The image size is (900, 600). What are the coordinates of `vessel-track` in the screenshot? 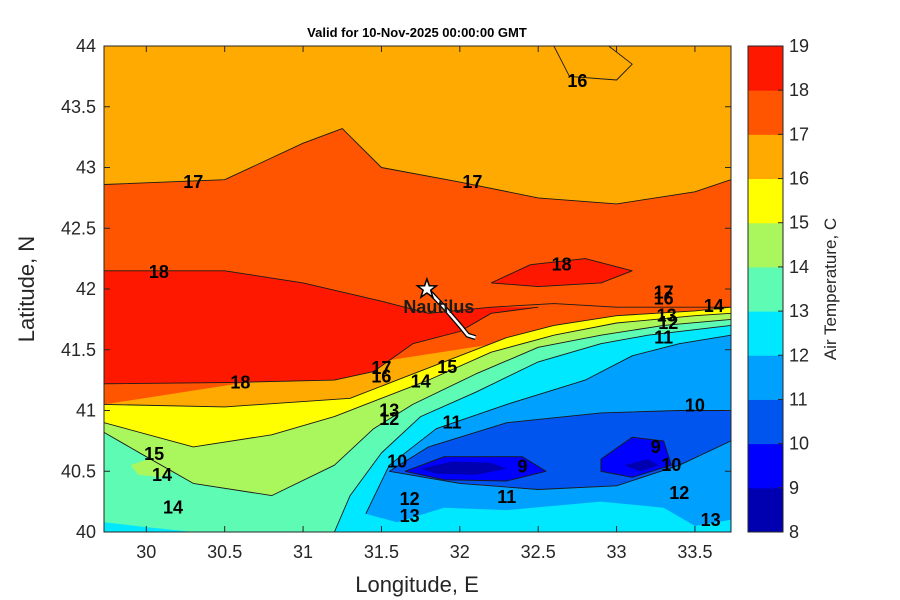 It's located at (451, 313).